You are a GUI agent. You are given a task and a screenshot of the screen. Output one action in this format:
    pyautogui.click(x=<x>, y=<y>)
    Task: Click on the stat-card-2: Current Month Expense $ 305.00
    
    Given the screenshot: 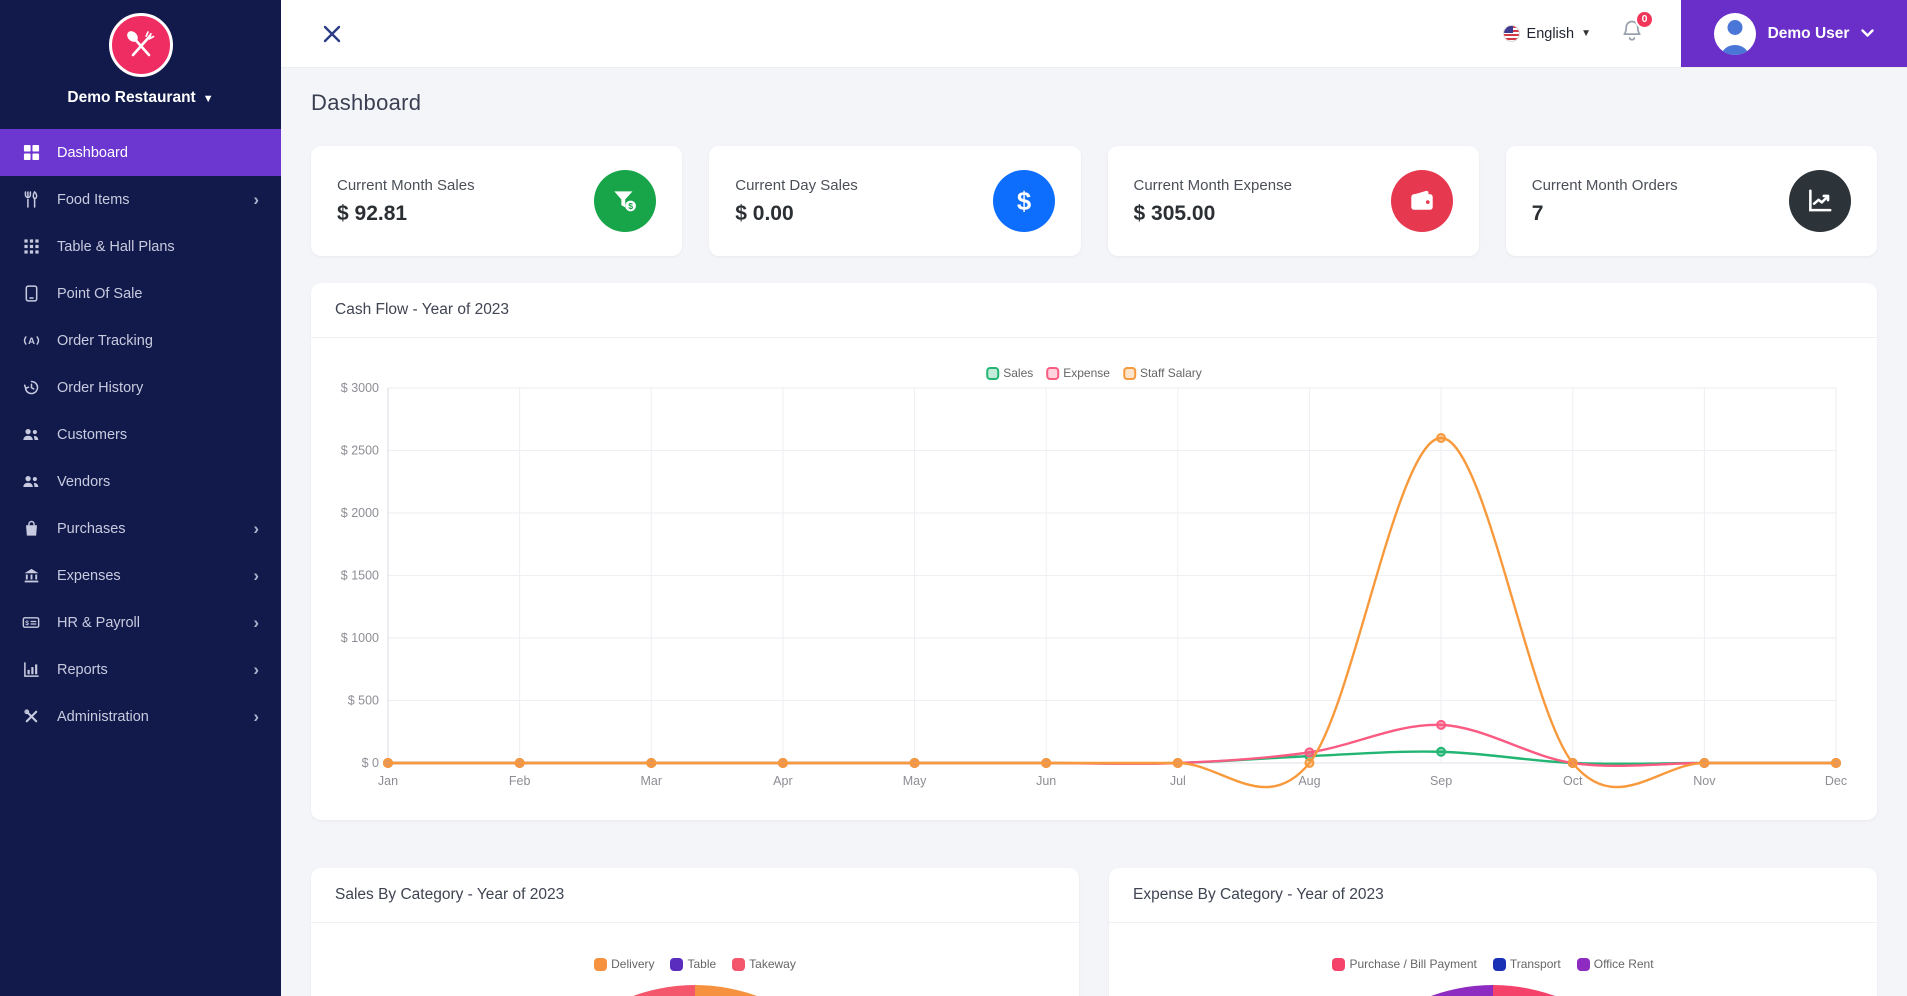 What is the action you would take?
    pyautogui.click(x=1293, y=201)
    